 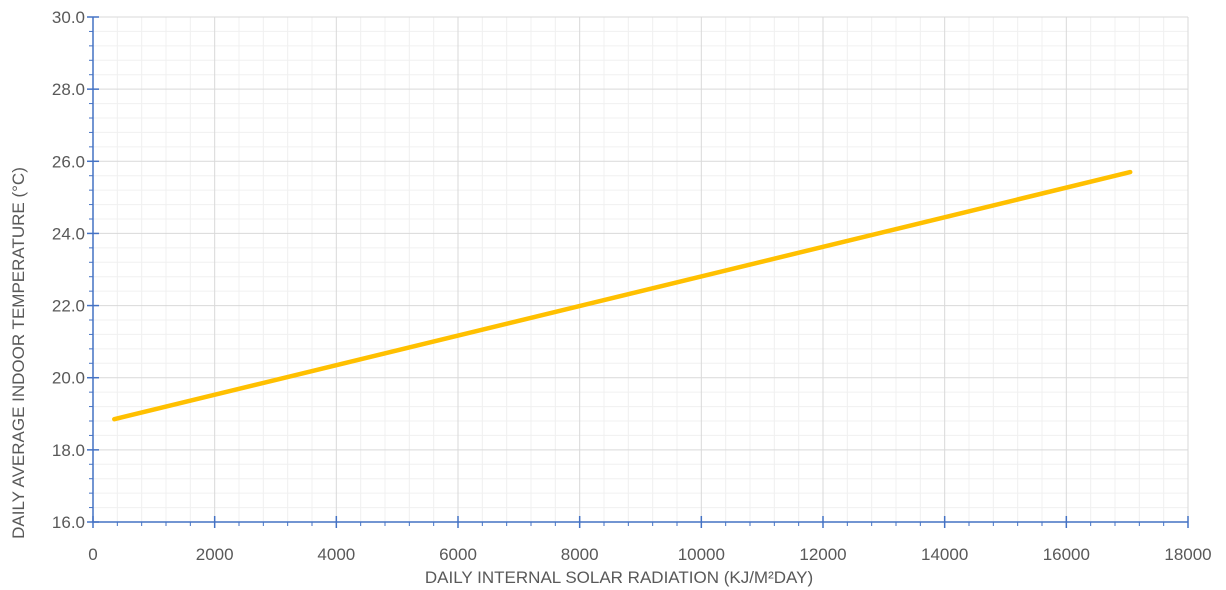 What do you see at coordinates (92, 554) in the screenshot?
I see `x-tick-label: 0` at bounding box center [92, 554].